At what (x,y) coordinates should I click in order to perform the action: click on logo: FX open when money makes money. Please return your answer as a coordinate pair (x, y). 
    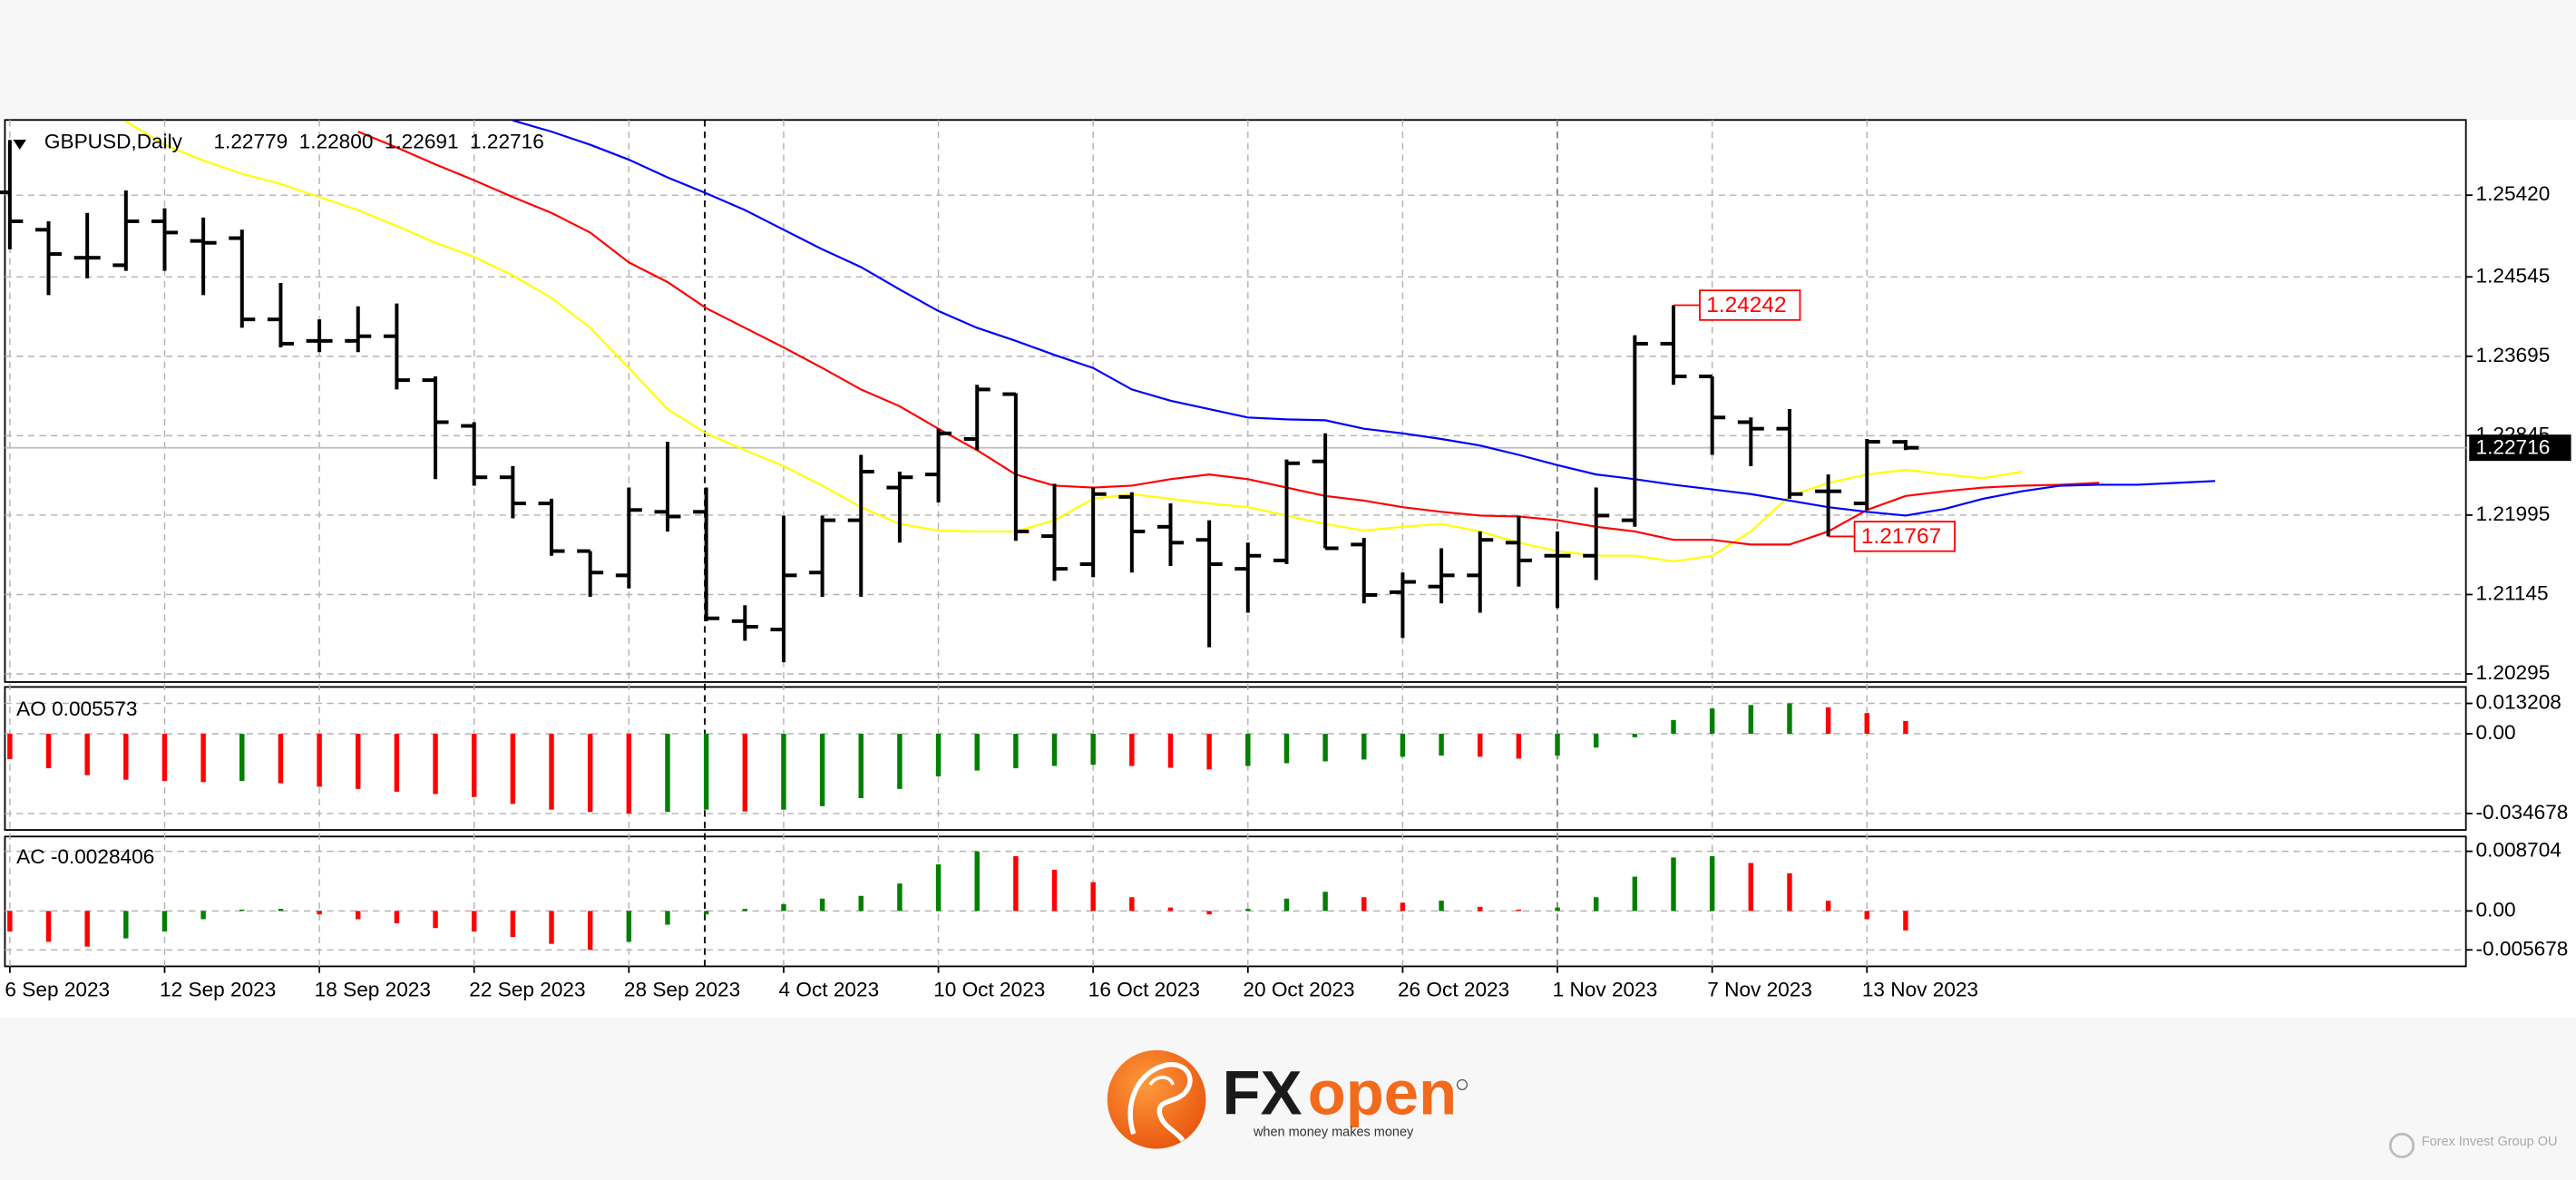
    Looking at the image, I should click on (1288, 1099).